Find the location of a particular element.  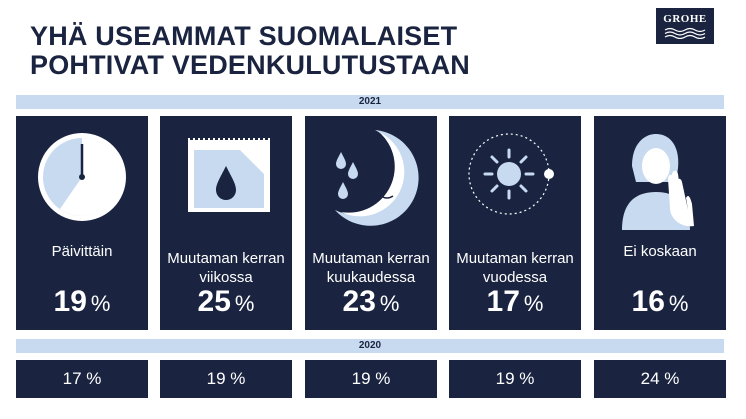

logo-text: GROHE is located at coordinates (685, 19).